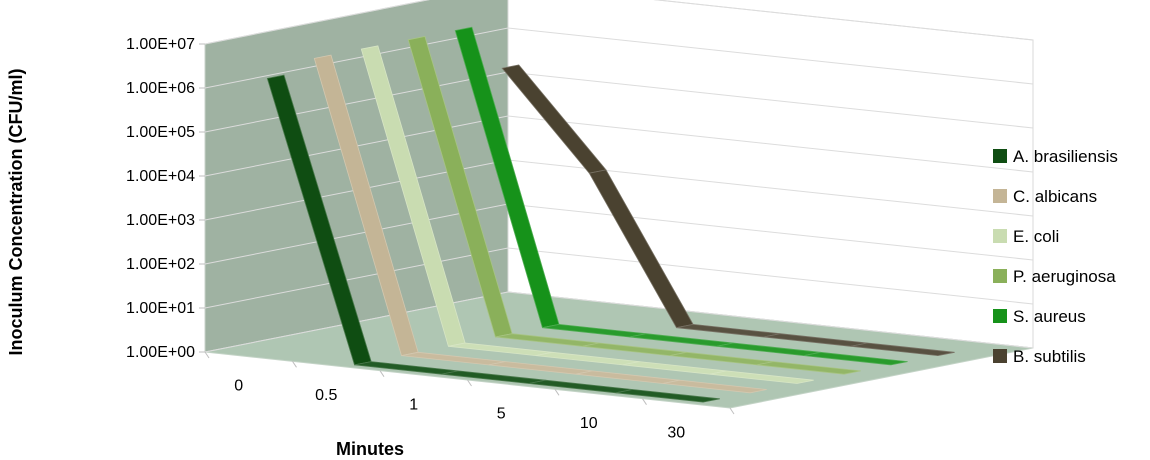 This screenshot has height=460, width=1150. What do you see at coordinates (160, 176) in the screenshot?
I see `y-tick-label: 1.00E+04` at bounding box center [160, 176].